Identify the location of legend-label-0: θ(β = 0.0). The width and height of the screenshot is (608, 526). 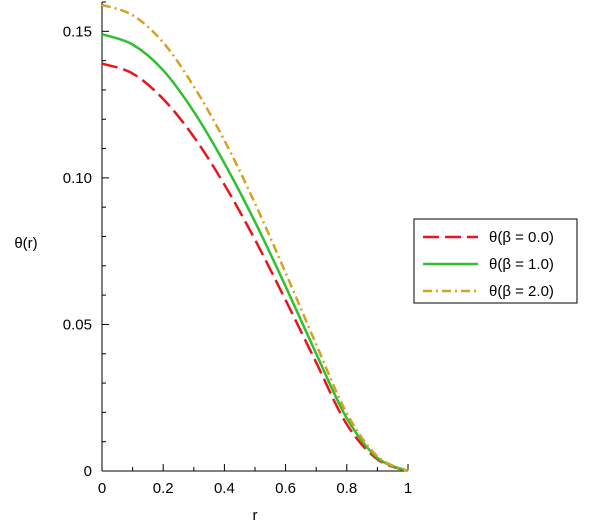
(521, 237).